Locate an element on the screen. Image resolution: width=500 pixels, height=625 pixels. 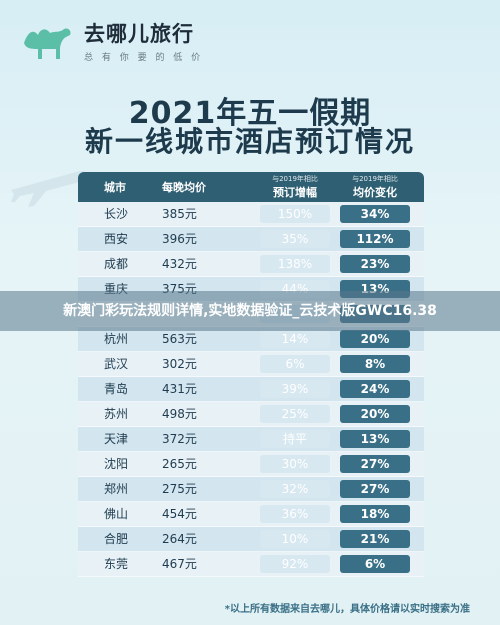
city-cell: 郑州 is located at coordinates (116, 489).